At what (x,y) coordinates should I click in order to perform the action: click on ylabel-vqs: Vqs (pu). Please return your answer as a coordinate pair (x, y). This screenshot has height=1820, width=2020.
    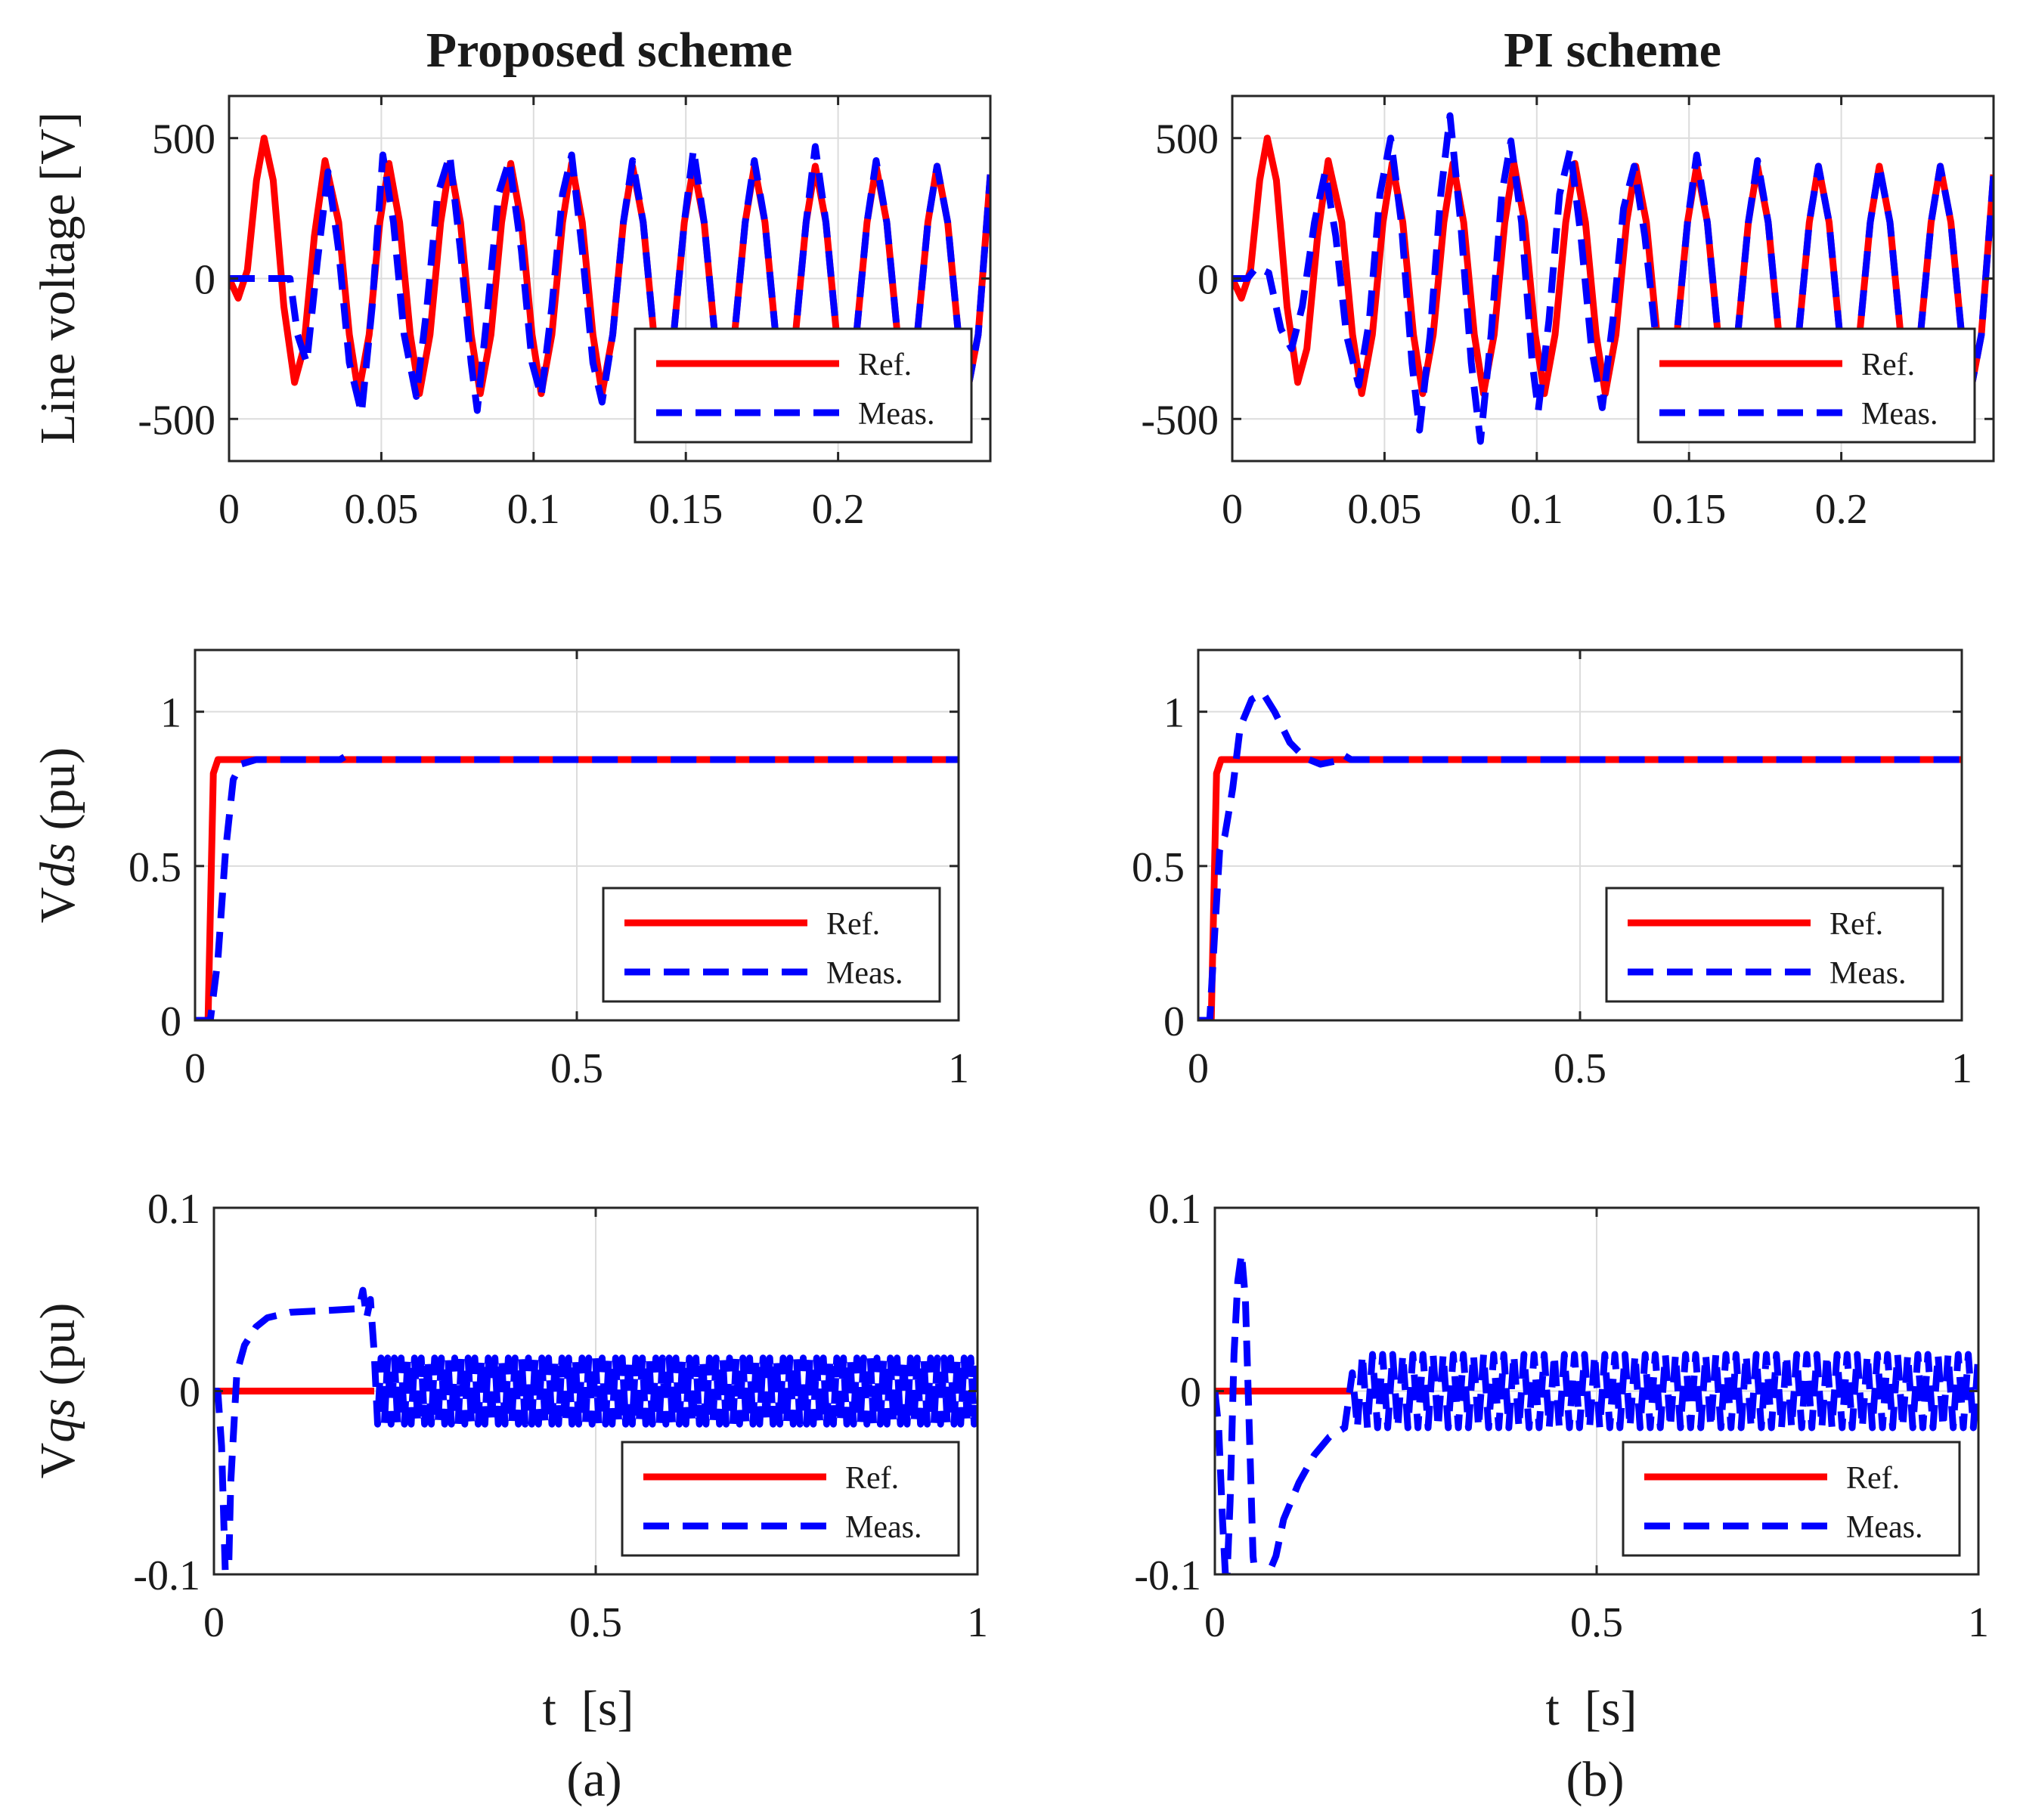
    Looking at the image, I should click on (58, 1391).